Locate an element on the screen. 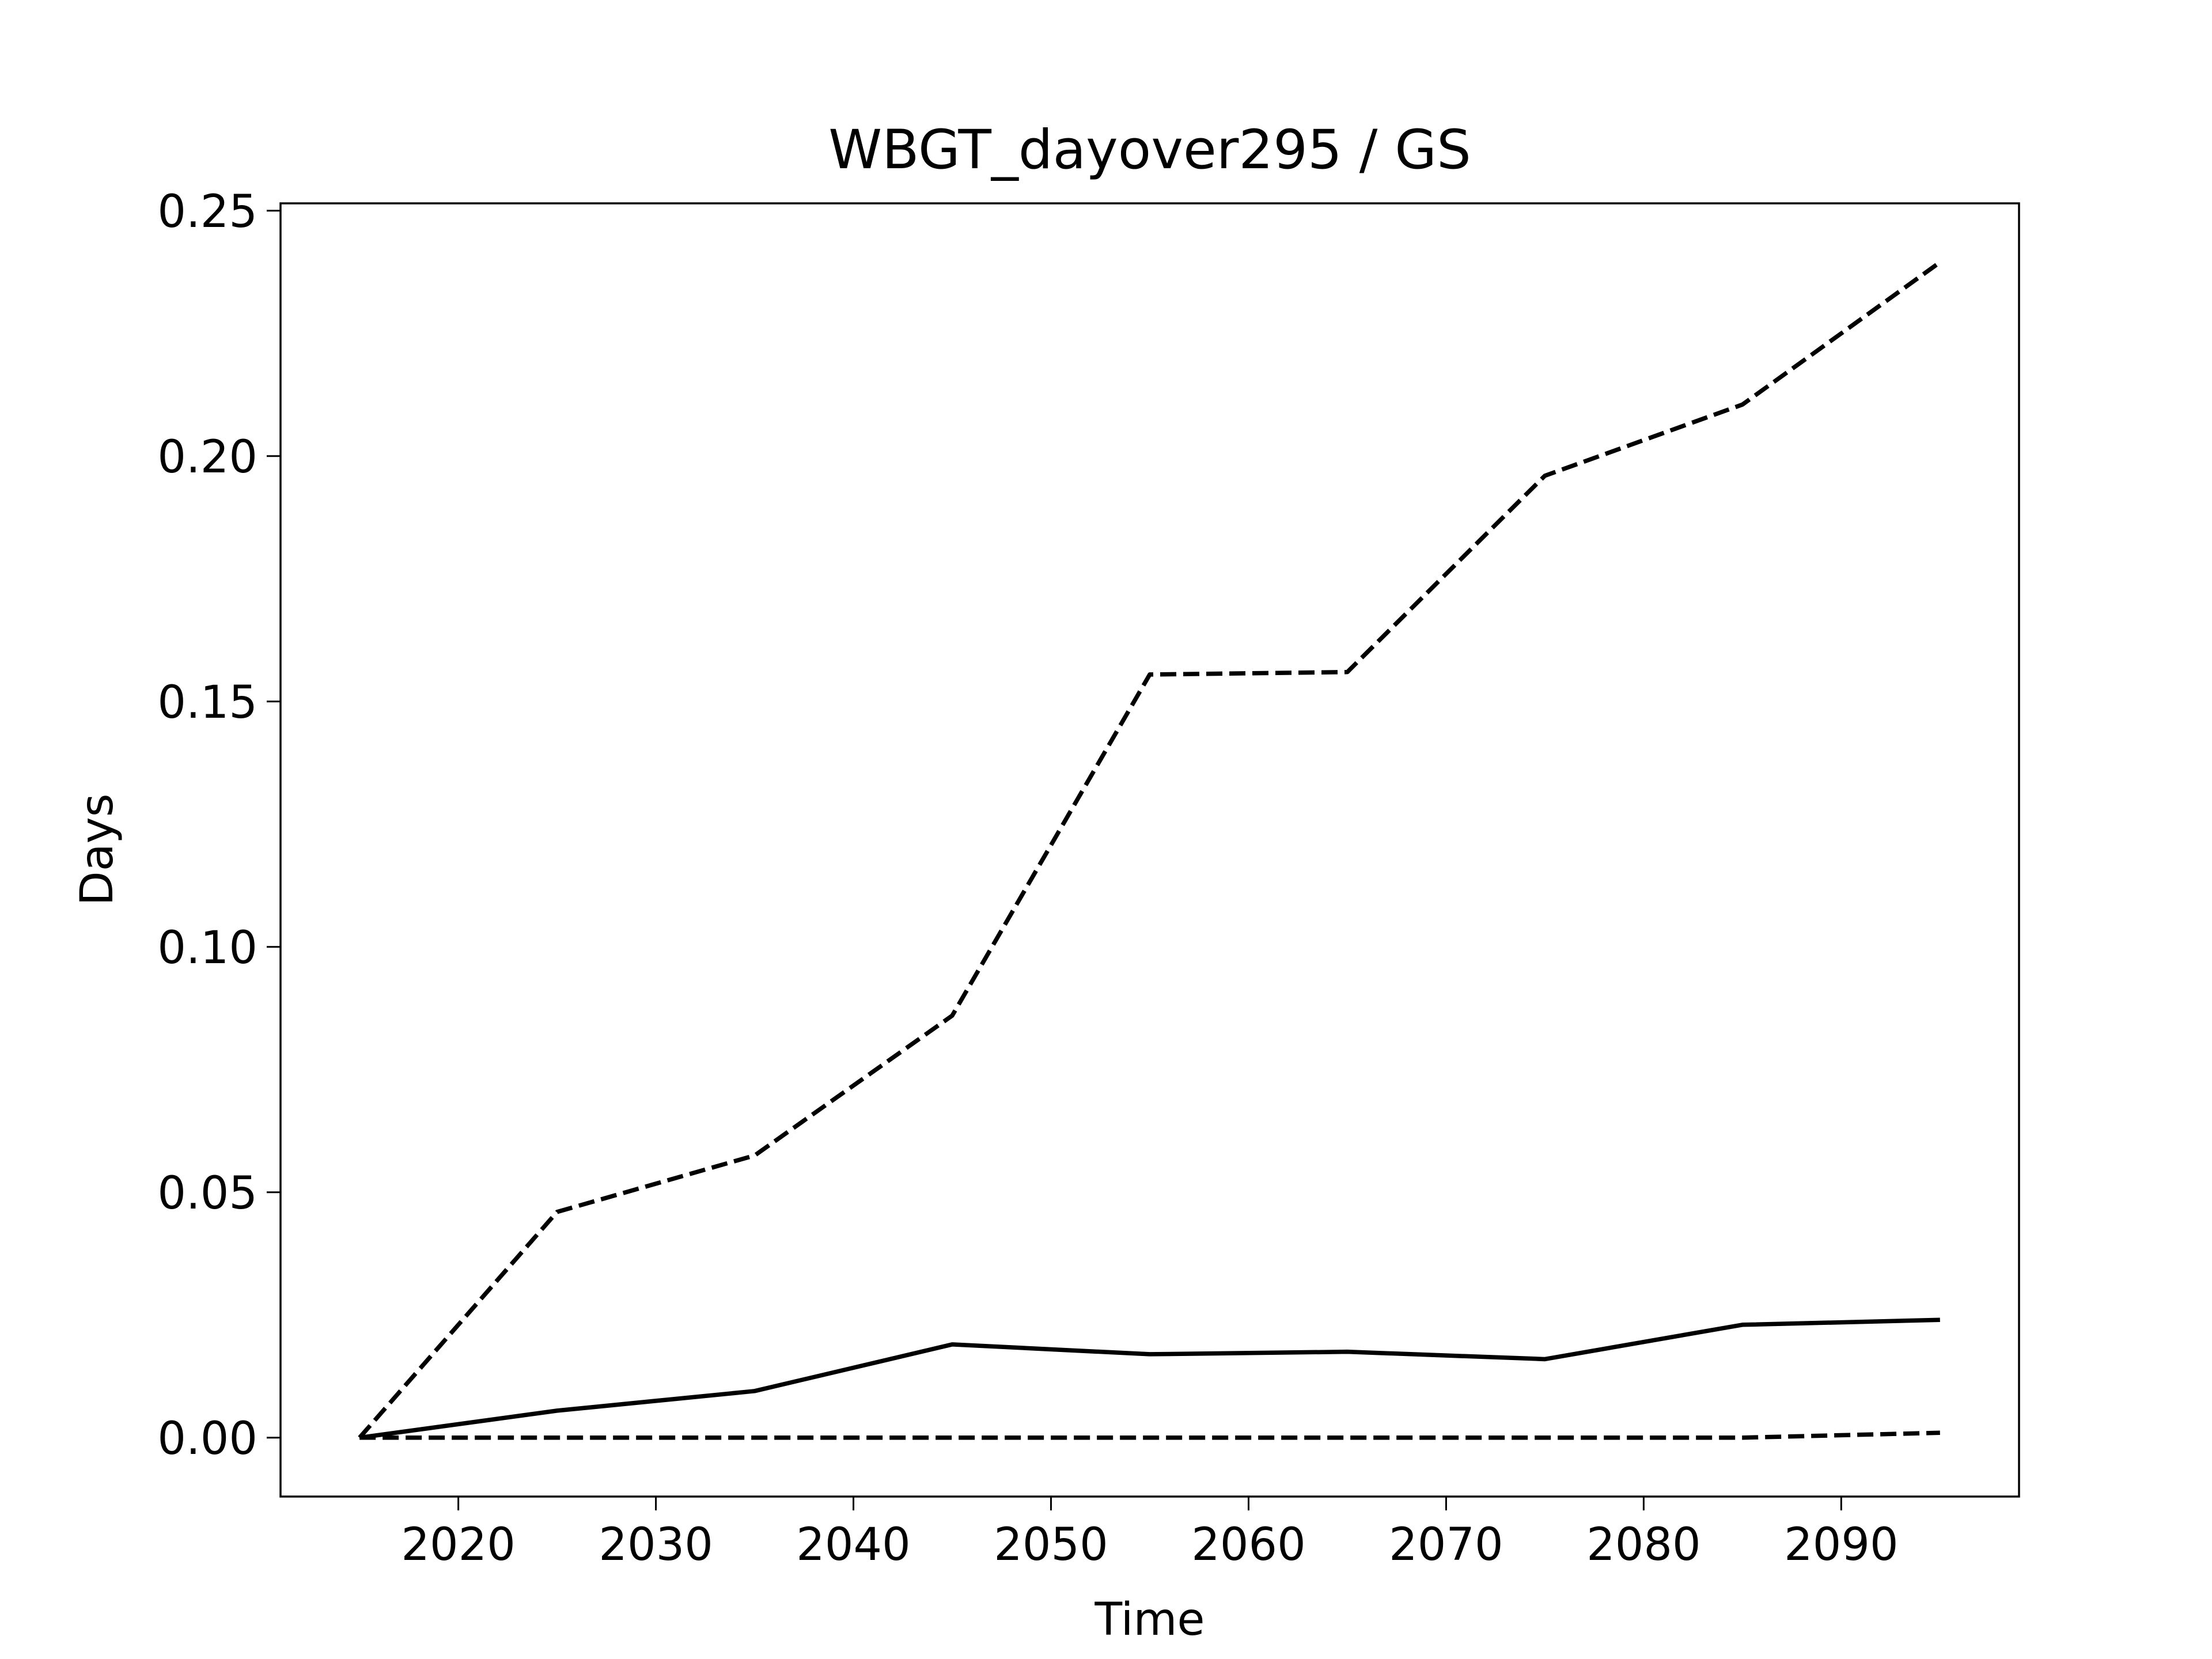 The image size is (2212, 1659). x-tick-label: 2030 is located at coordinates (656, 1545).